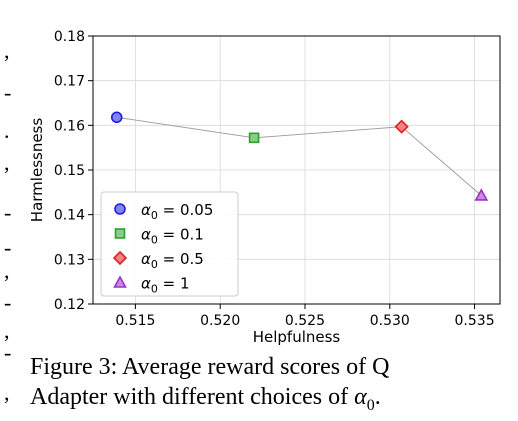 The image size is (518, 421). I want to click on caption-alpha-symbol: α, so click(360, 397).